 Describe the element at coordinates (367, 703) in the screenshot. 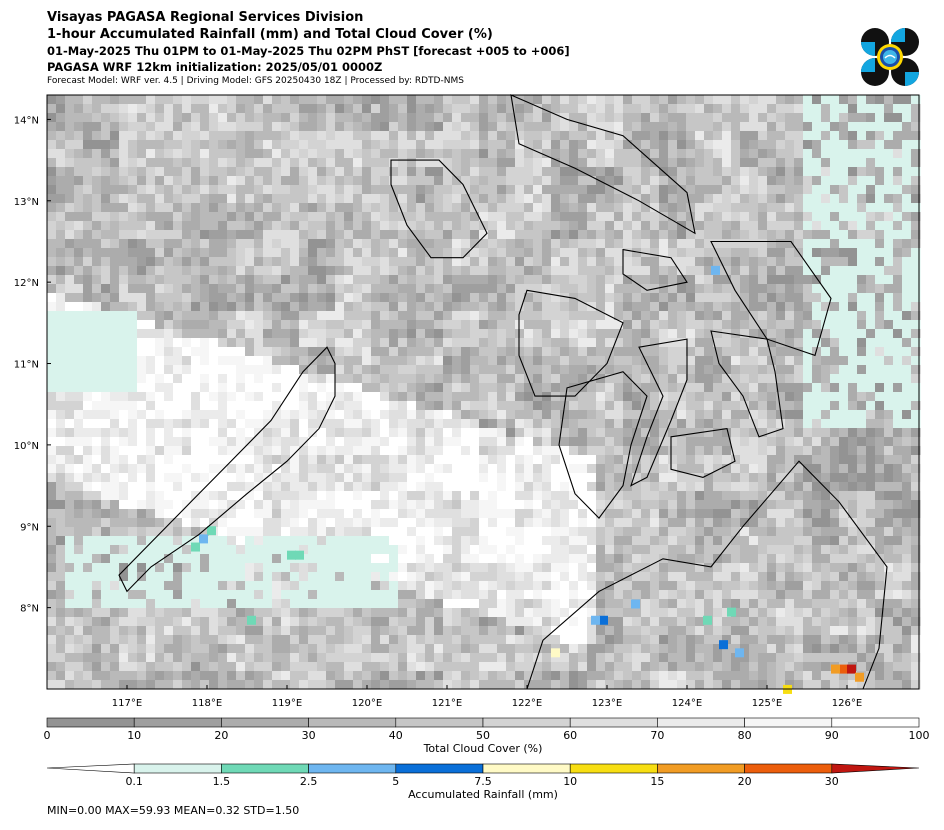

I see `lon-tick-label: 120°E` at that location.